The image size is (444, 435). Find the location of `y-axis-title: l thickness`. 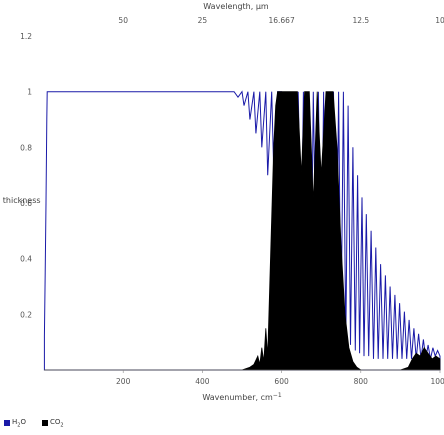

y-axis-title: l thickness is located at coordinates (20, 200).